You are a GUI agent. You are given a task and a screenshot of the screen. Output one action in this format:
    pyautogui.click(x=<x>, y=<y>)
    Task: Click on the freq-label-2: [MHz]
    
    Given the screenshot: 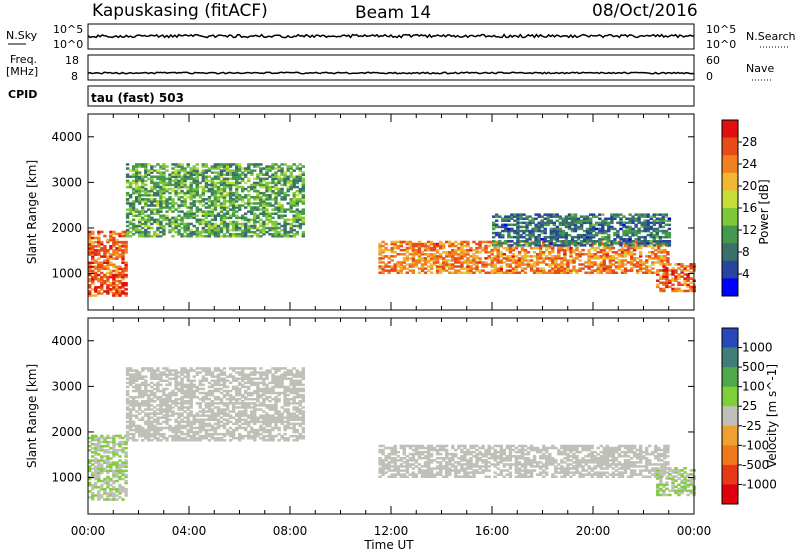 What is the action you would take?
    pyautogui.click(x=22, y=71)
    